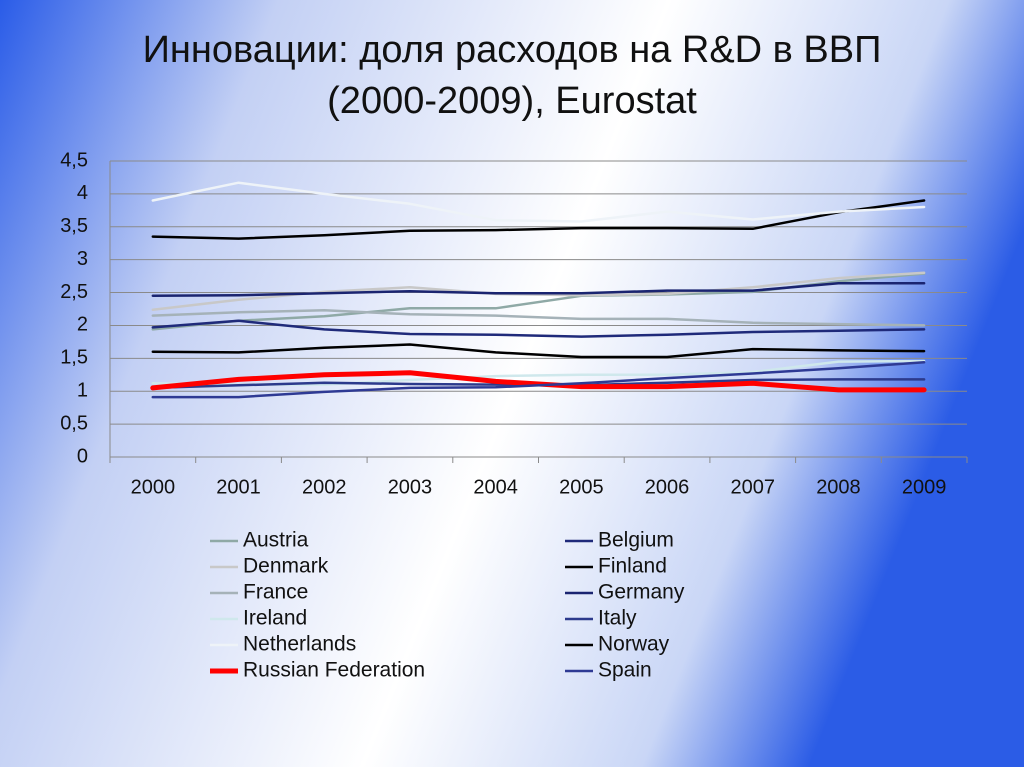 The height and width of the screenshot is (767, 1024). What do you see at coordinates (299, 644) in the screenshot?
I see `legend-label: Netherlands` at bounding box center [299, 644].